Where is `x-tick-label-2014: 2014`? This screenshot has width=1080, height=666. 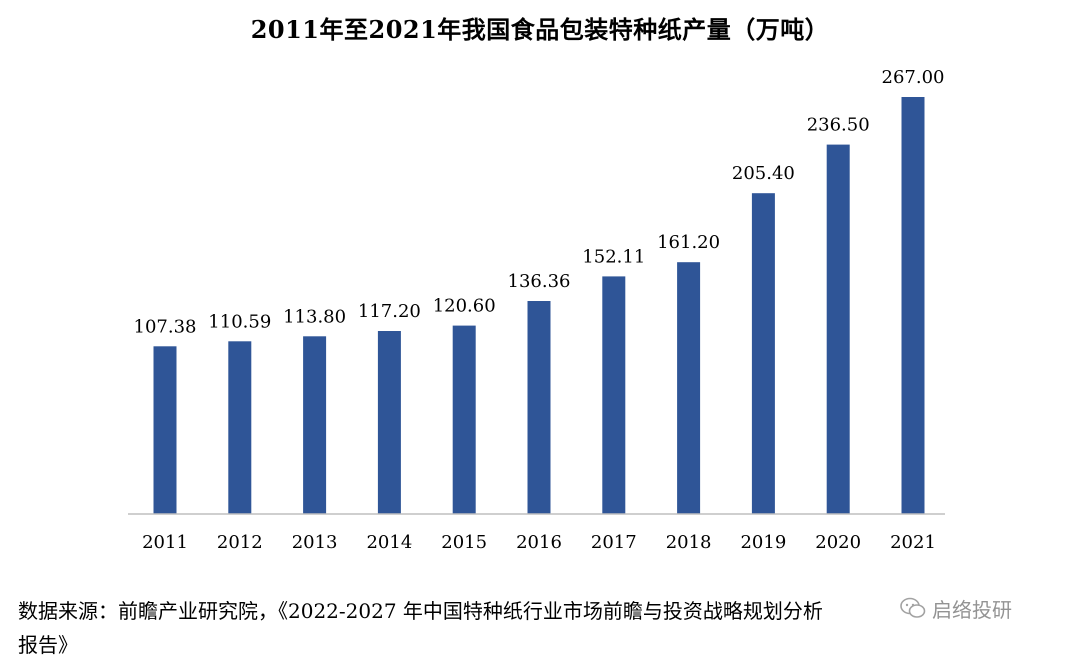
x-tick-label-2014: 2014 is located at coordinates (389, 542).